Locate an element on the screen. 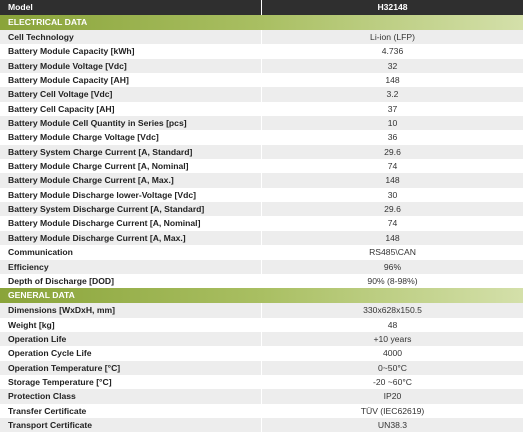  spec-label: Operation Life is located at coordinates (131, 339).